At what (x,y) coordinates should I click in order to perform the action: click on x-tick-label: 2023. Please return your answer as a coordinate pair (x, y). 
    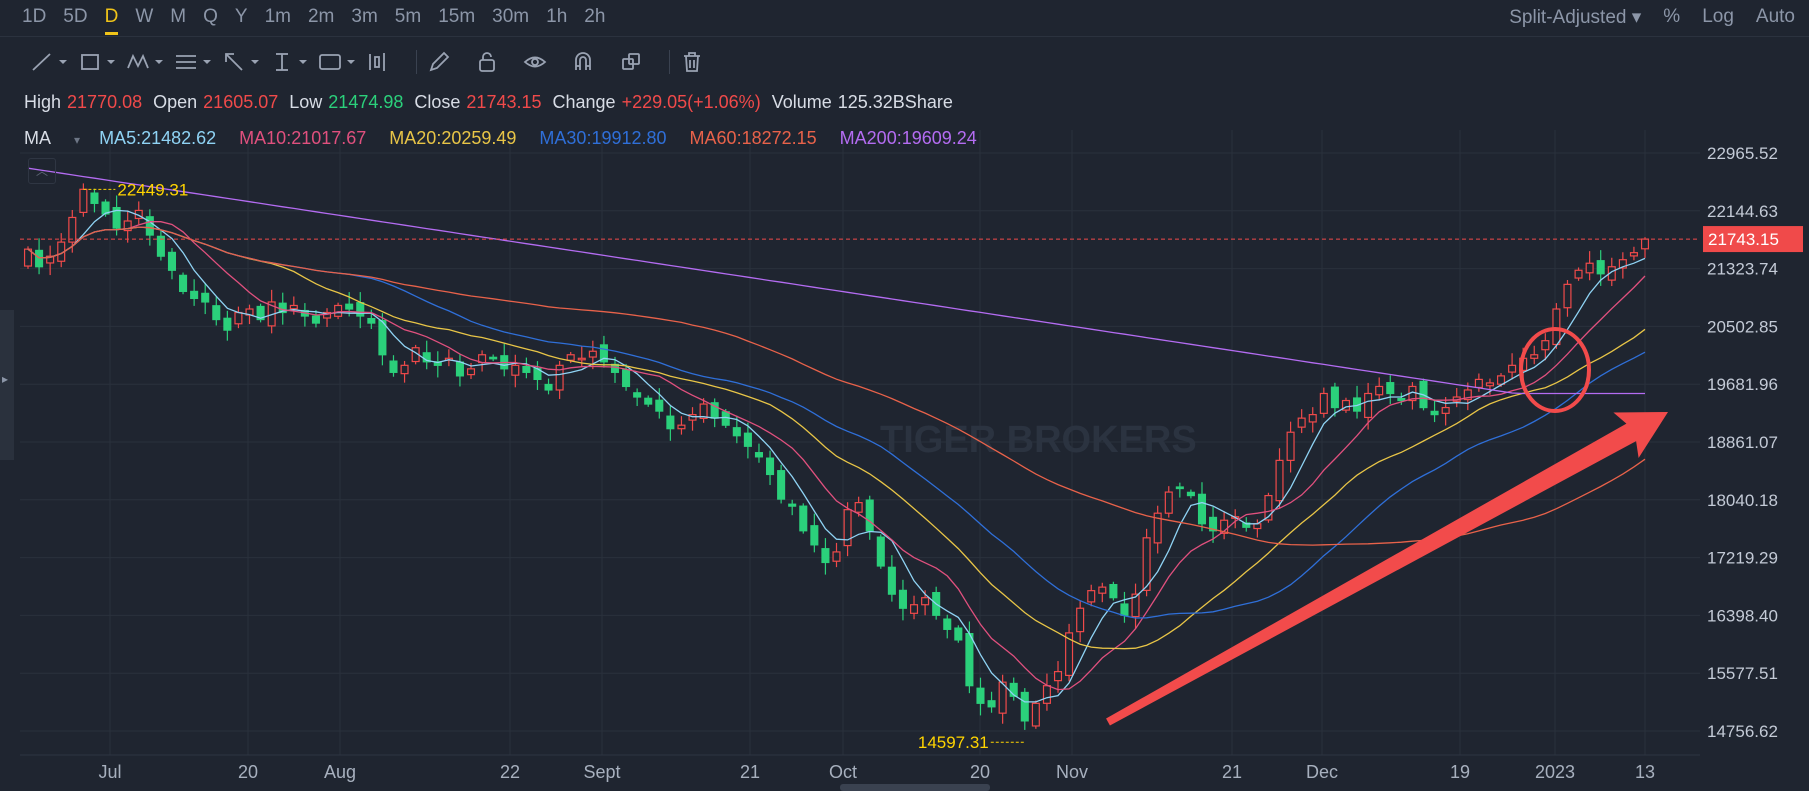
    Looking at the image, I should click on (1555, 772).